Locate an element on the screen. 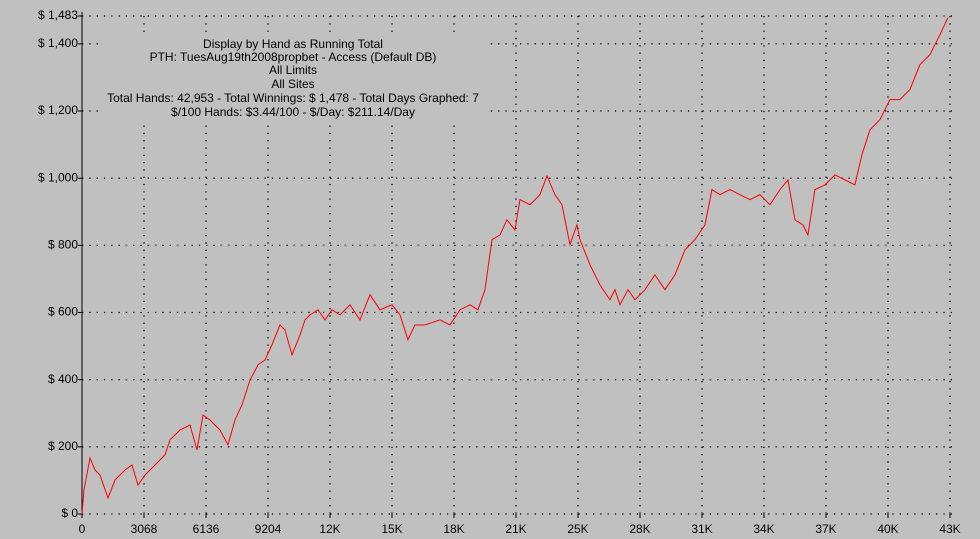 The image size is (980, 539). x-tick-label: 28K is located at coordinates (639, 529).